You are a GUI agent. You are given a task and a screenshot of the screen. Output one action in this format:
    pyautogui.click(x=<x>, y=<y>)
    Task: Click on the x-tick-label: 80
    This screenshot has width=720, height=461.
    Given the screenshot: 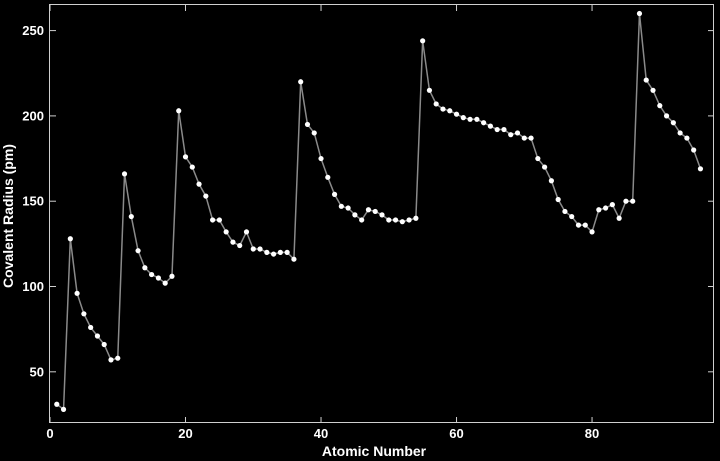 What is the action you would take?
    pyautogui.click(x=592, y=433)
    